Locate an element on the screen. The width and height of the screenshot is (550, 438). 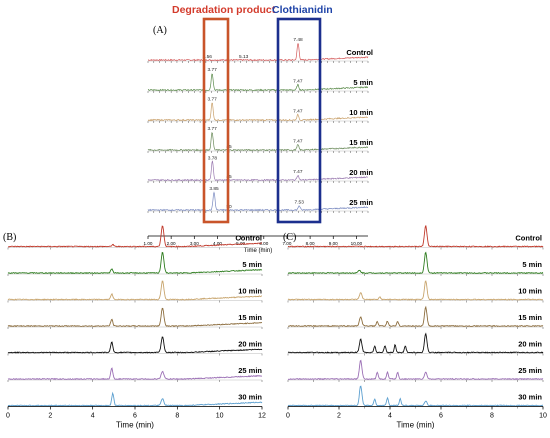
peak-label: 5.13 is located at coordinates (244, 57).